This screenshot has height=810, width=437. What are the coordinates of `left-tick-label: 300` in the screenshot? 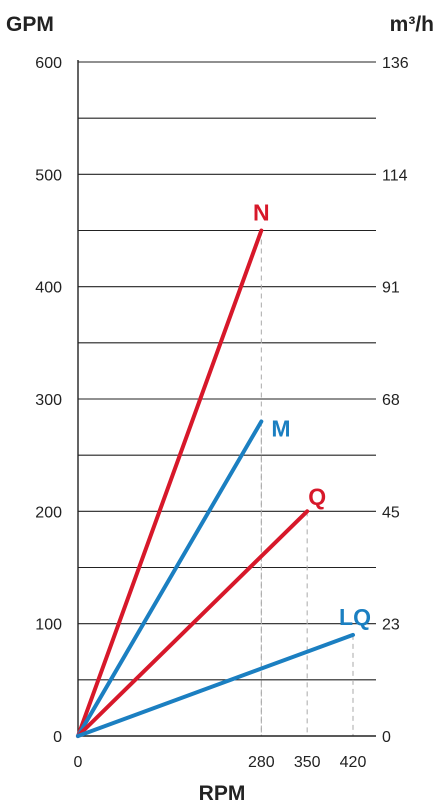 It's located at (48, 400).